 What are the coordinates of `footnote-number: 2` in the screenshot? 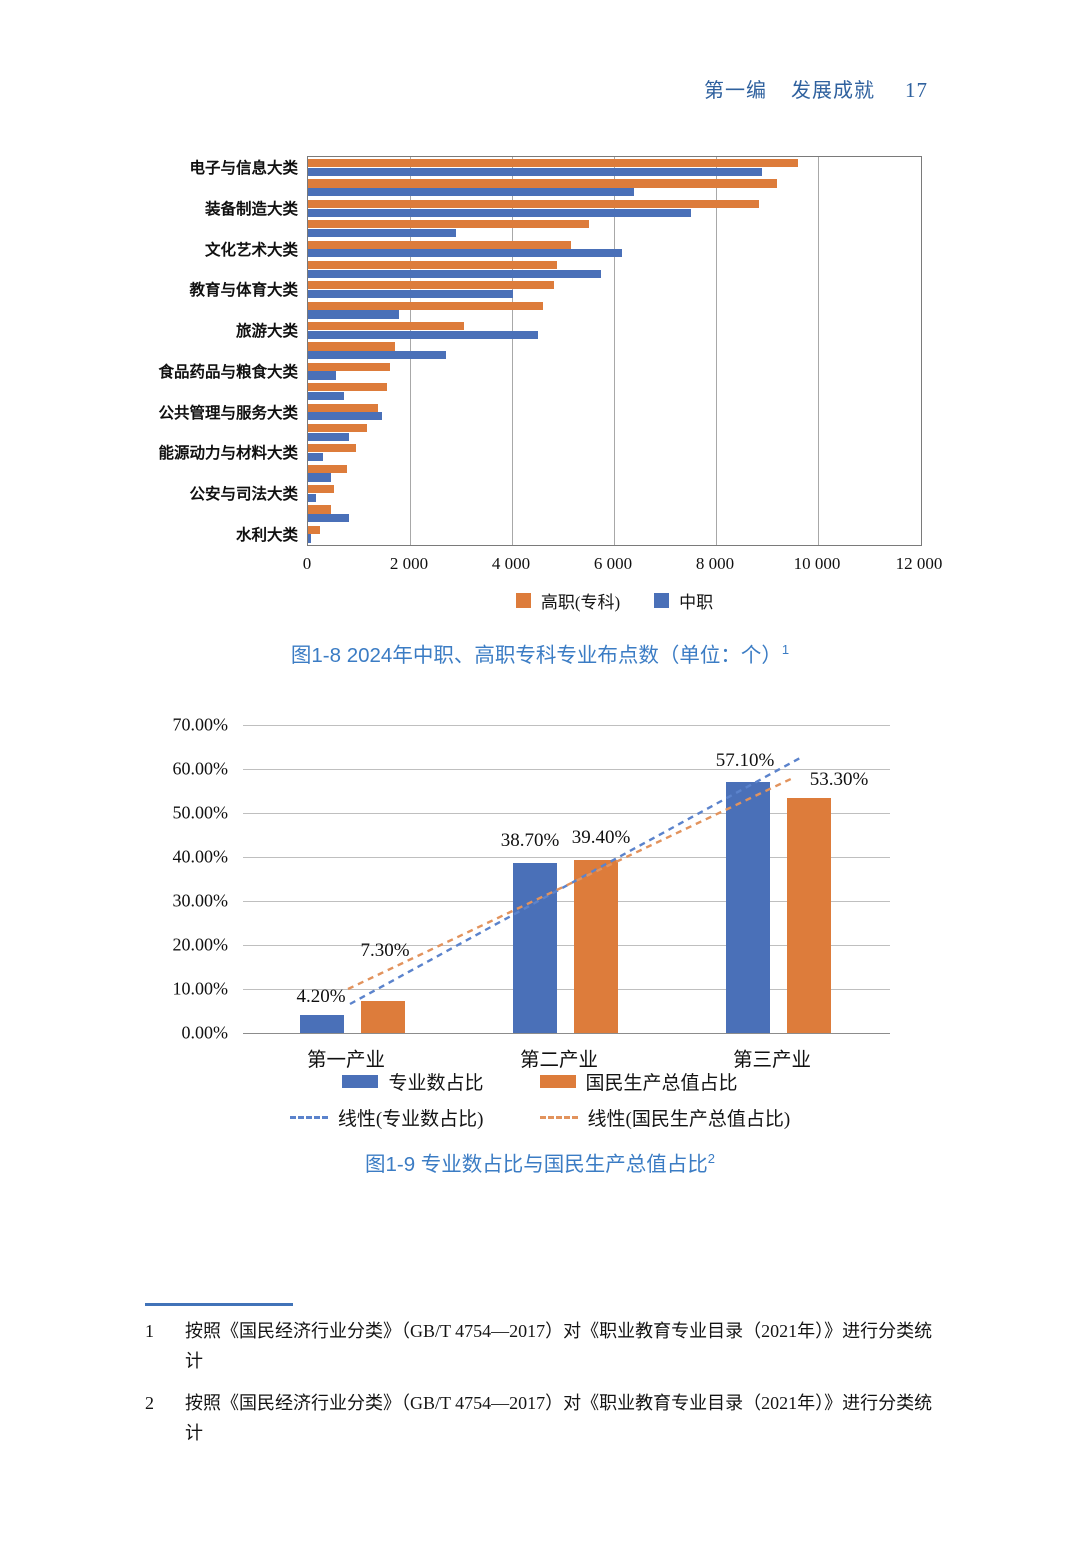 It's located at (149, 1403).